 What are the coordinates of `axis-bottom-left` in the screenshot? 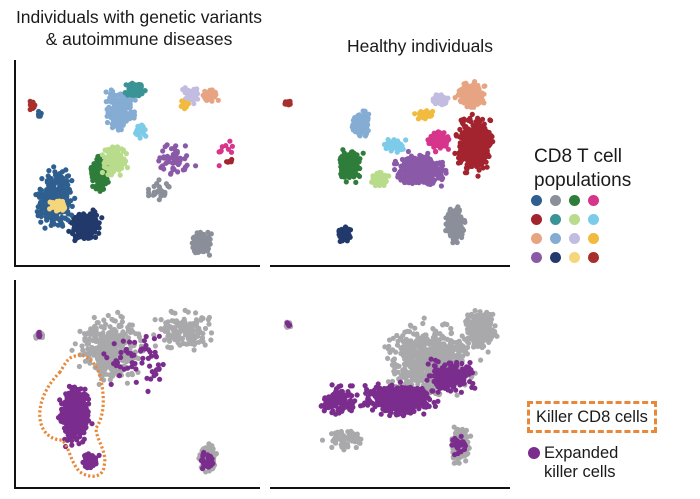 It's located at (137, 384).